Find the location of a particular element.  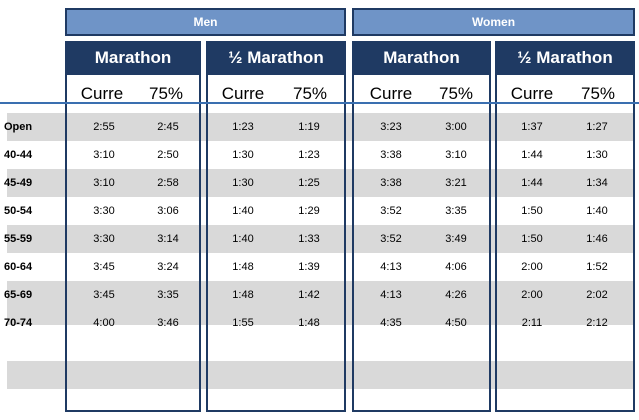

table-cell: 1:39 is located at coordinates (309, 267).